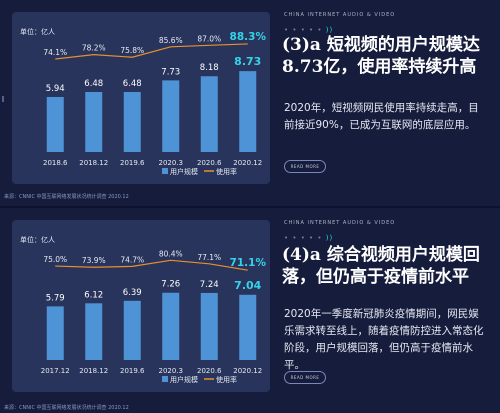 The width and height of the screenshot is (500, 413). Describe the element at coordinates (248, 263) in the screenshot. I see `rate-value-label: 71.1%` at that location.